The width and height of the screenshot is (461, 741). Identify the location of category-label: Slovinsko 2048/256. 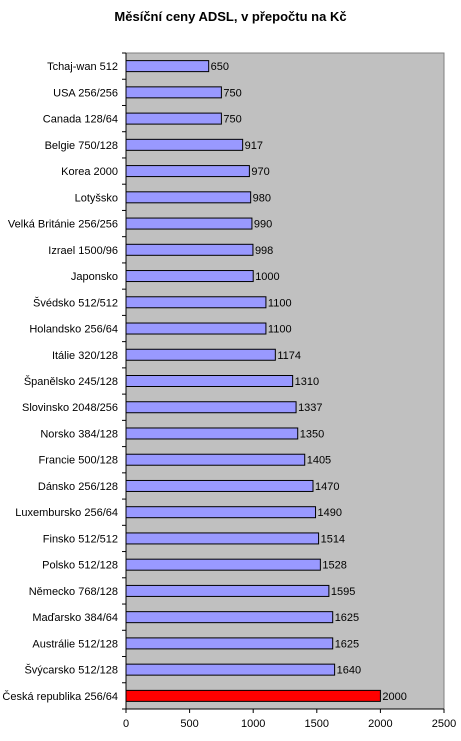
(70, 408).